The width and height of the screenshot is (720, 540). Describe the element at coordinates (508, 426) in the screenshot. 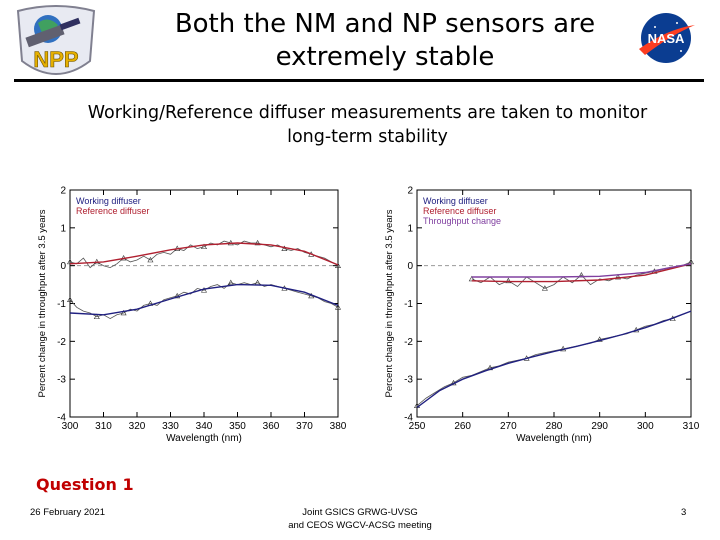

I see `chart1-x-tick-label-2: 270` at that location.